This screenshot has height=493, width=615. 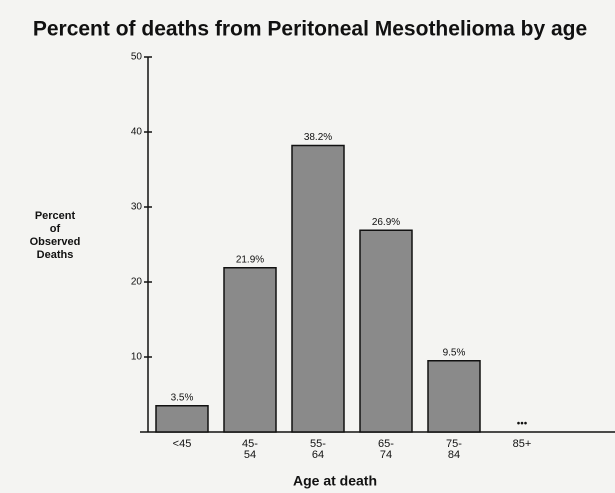 What do you see at coordinates (522, 424) in the screenshot?
I see `value-label: •••` at bounding box center [522, 424].